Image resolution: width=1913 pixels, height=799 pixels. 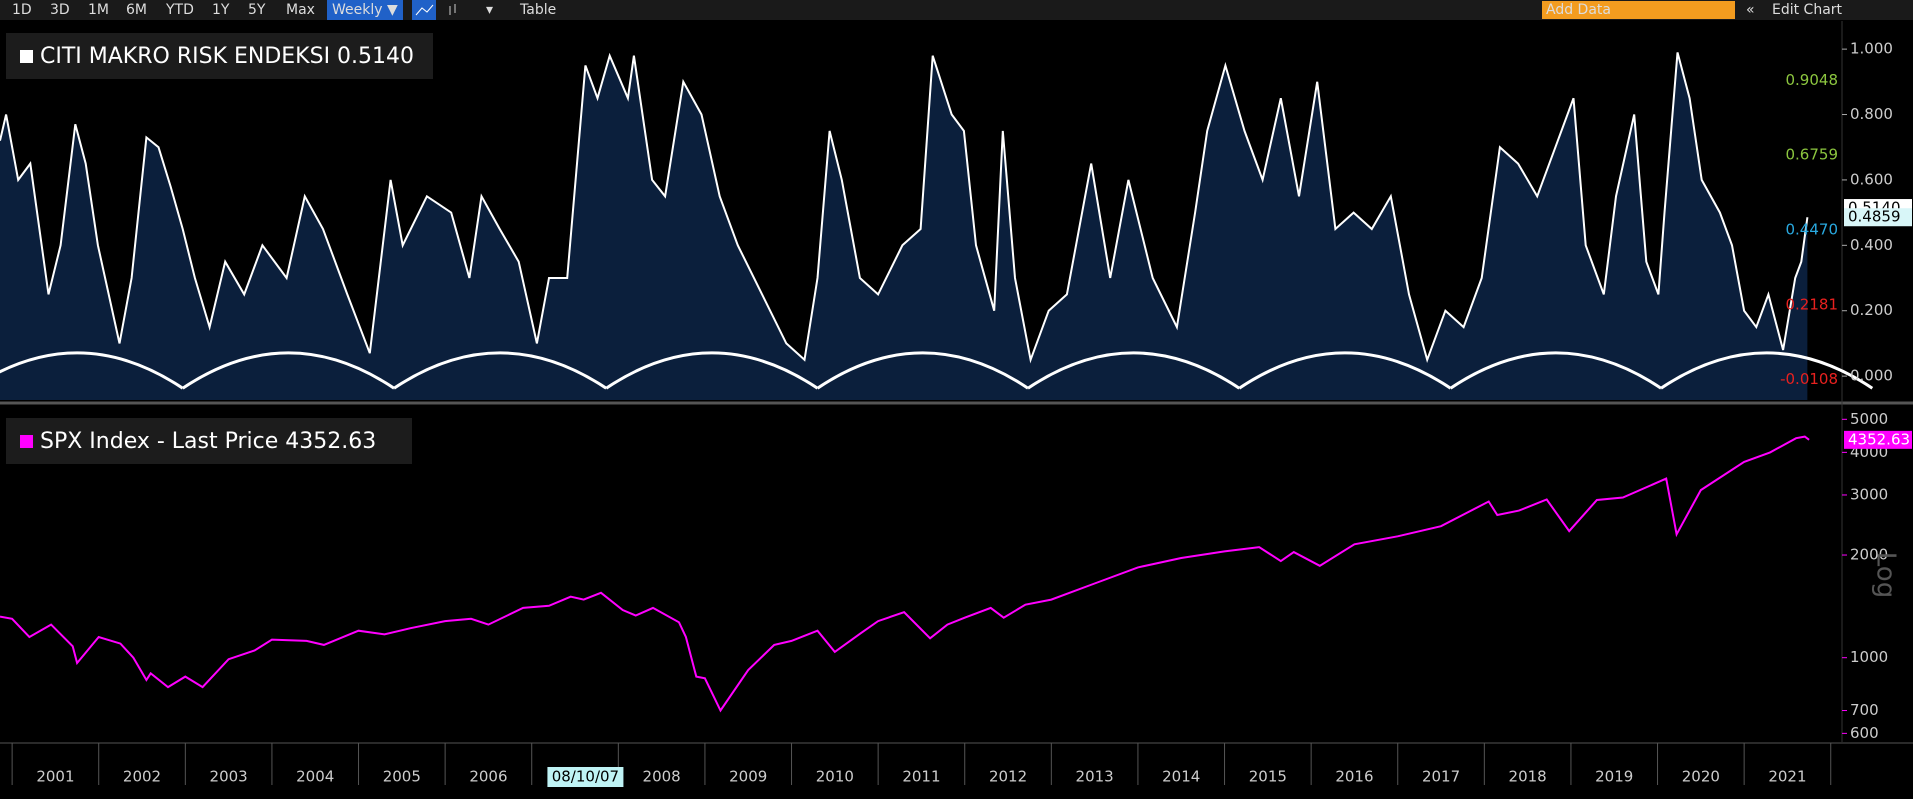 I want to click on toolbar, so click(x=956, y=10).